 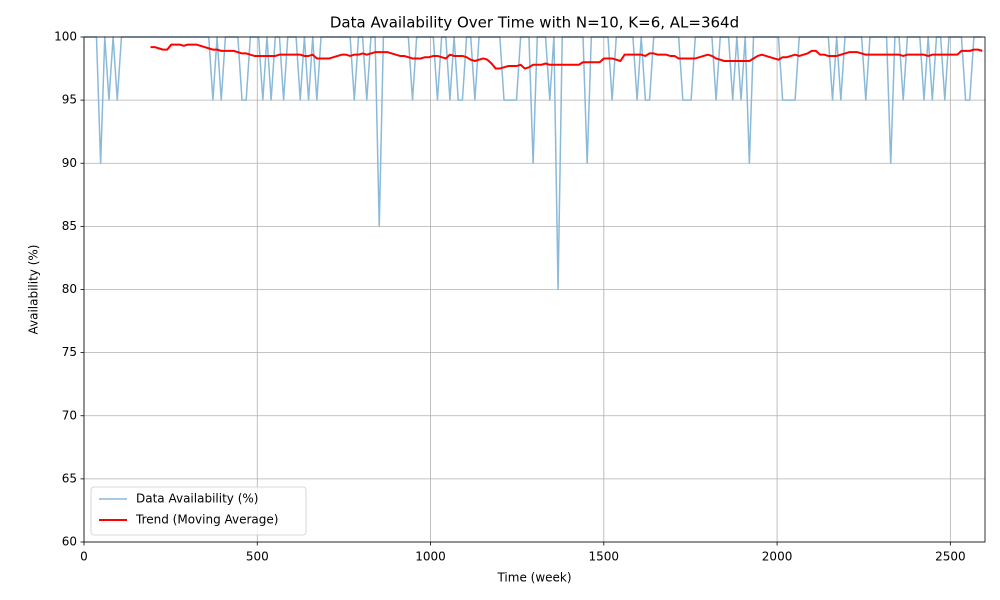 I want to click on x-tick-label: 500, so click(x=257, y=557).